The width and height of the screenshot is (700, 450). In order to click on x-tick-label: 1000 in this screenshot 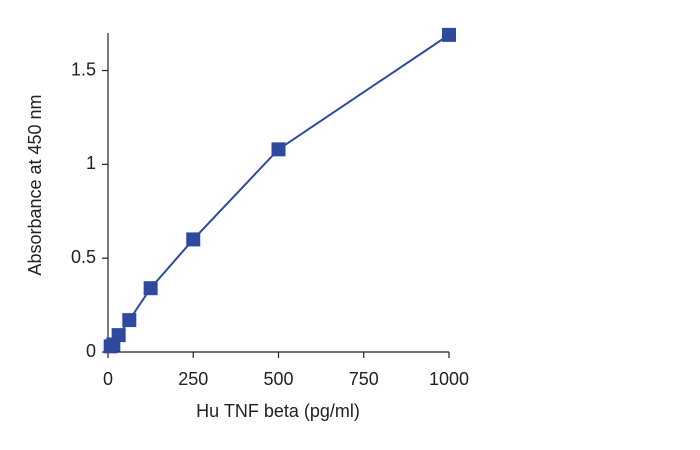, I will do `click(449, 379)`.